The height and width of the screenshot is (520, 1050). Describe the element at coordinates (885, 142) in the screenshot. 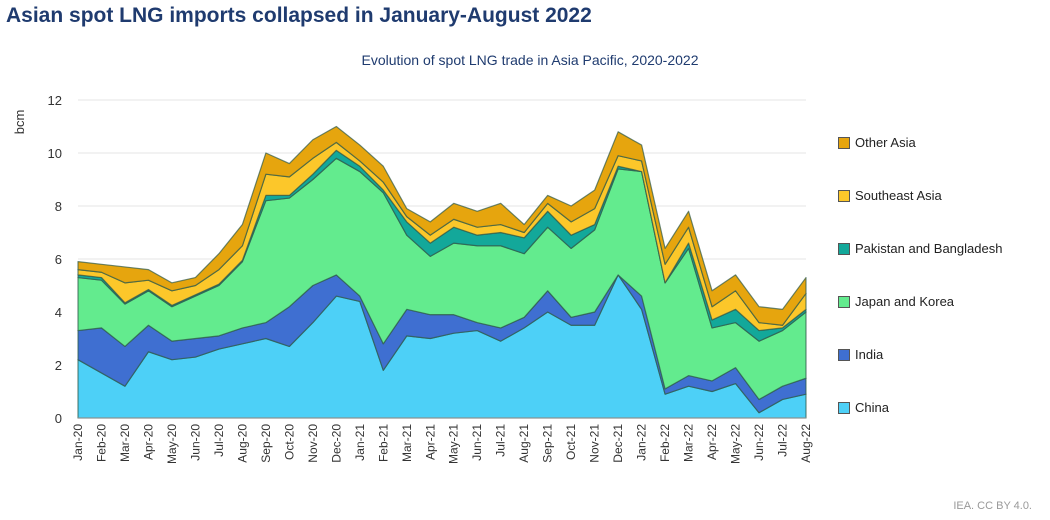

I see `legend-label: Other Asia` at that location.